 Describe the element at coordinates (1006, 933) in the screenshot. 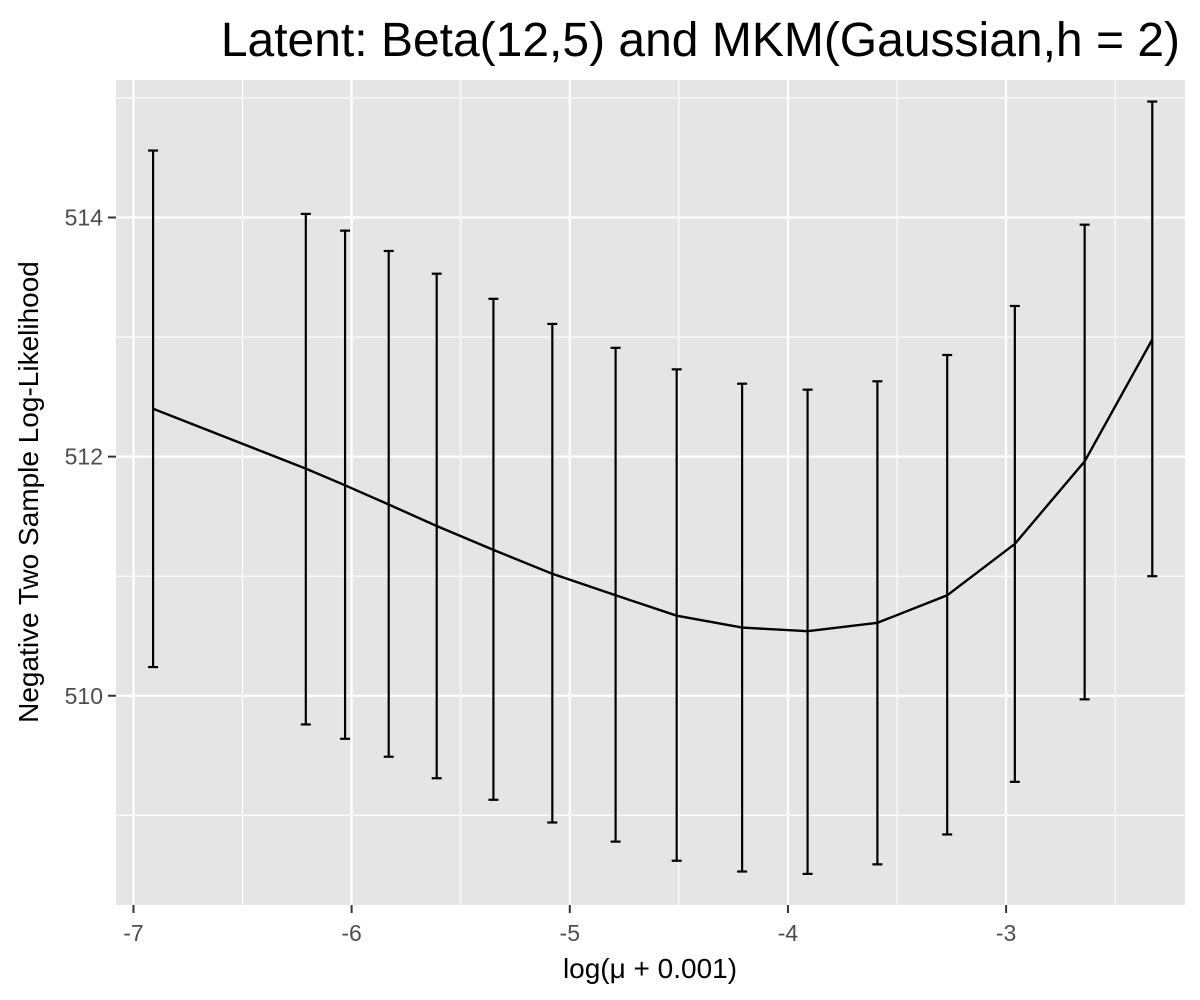

I see `x-tick-label: -3` at that location.